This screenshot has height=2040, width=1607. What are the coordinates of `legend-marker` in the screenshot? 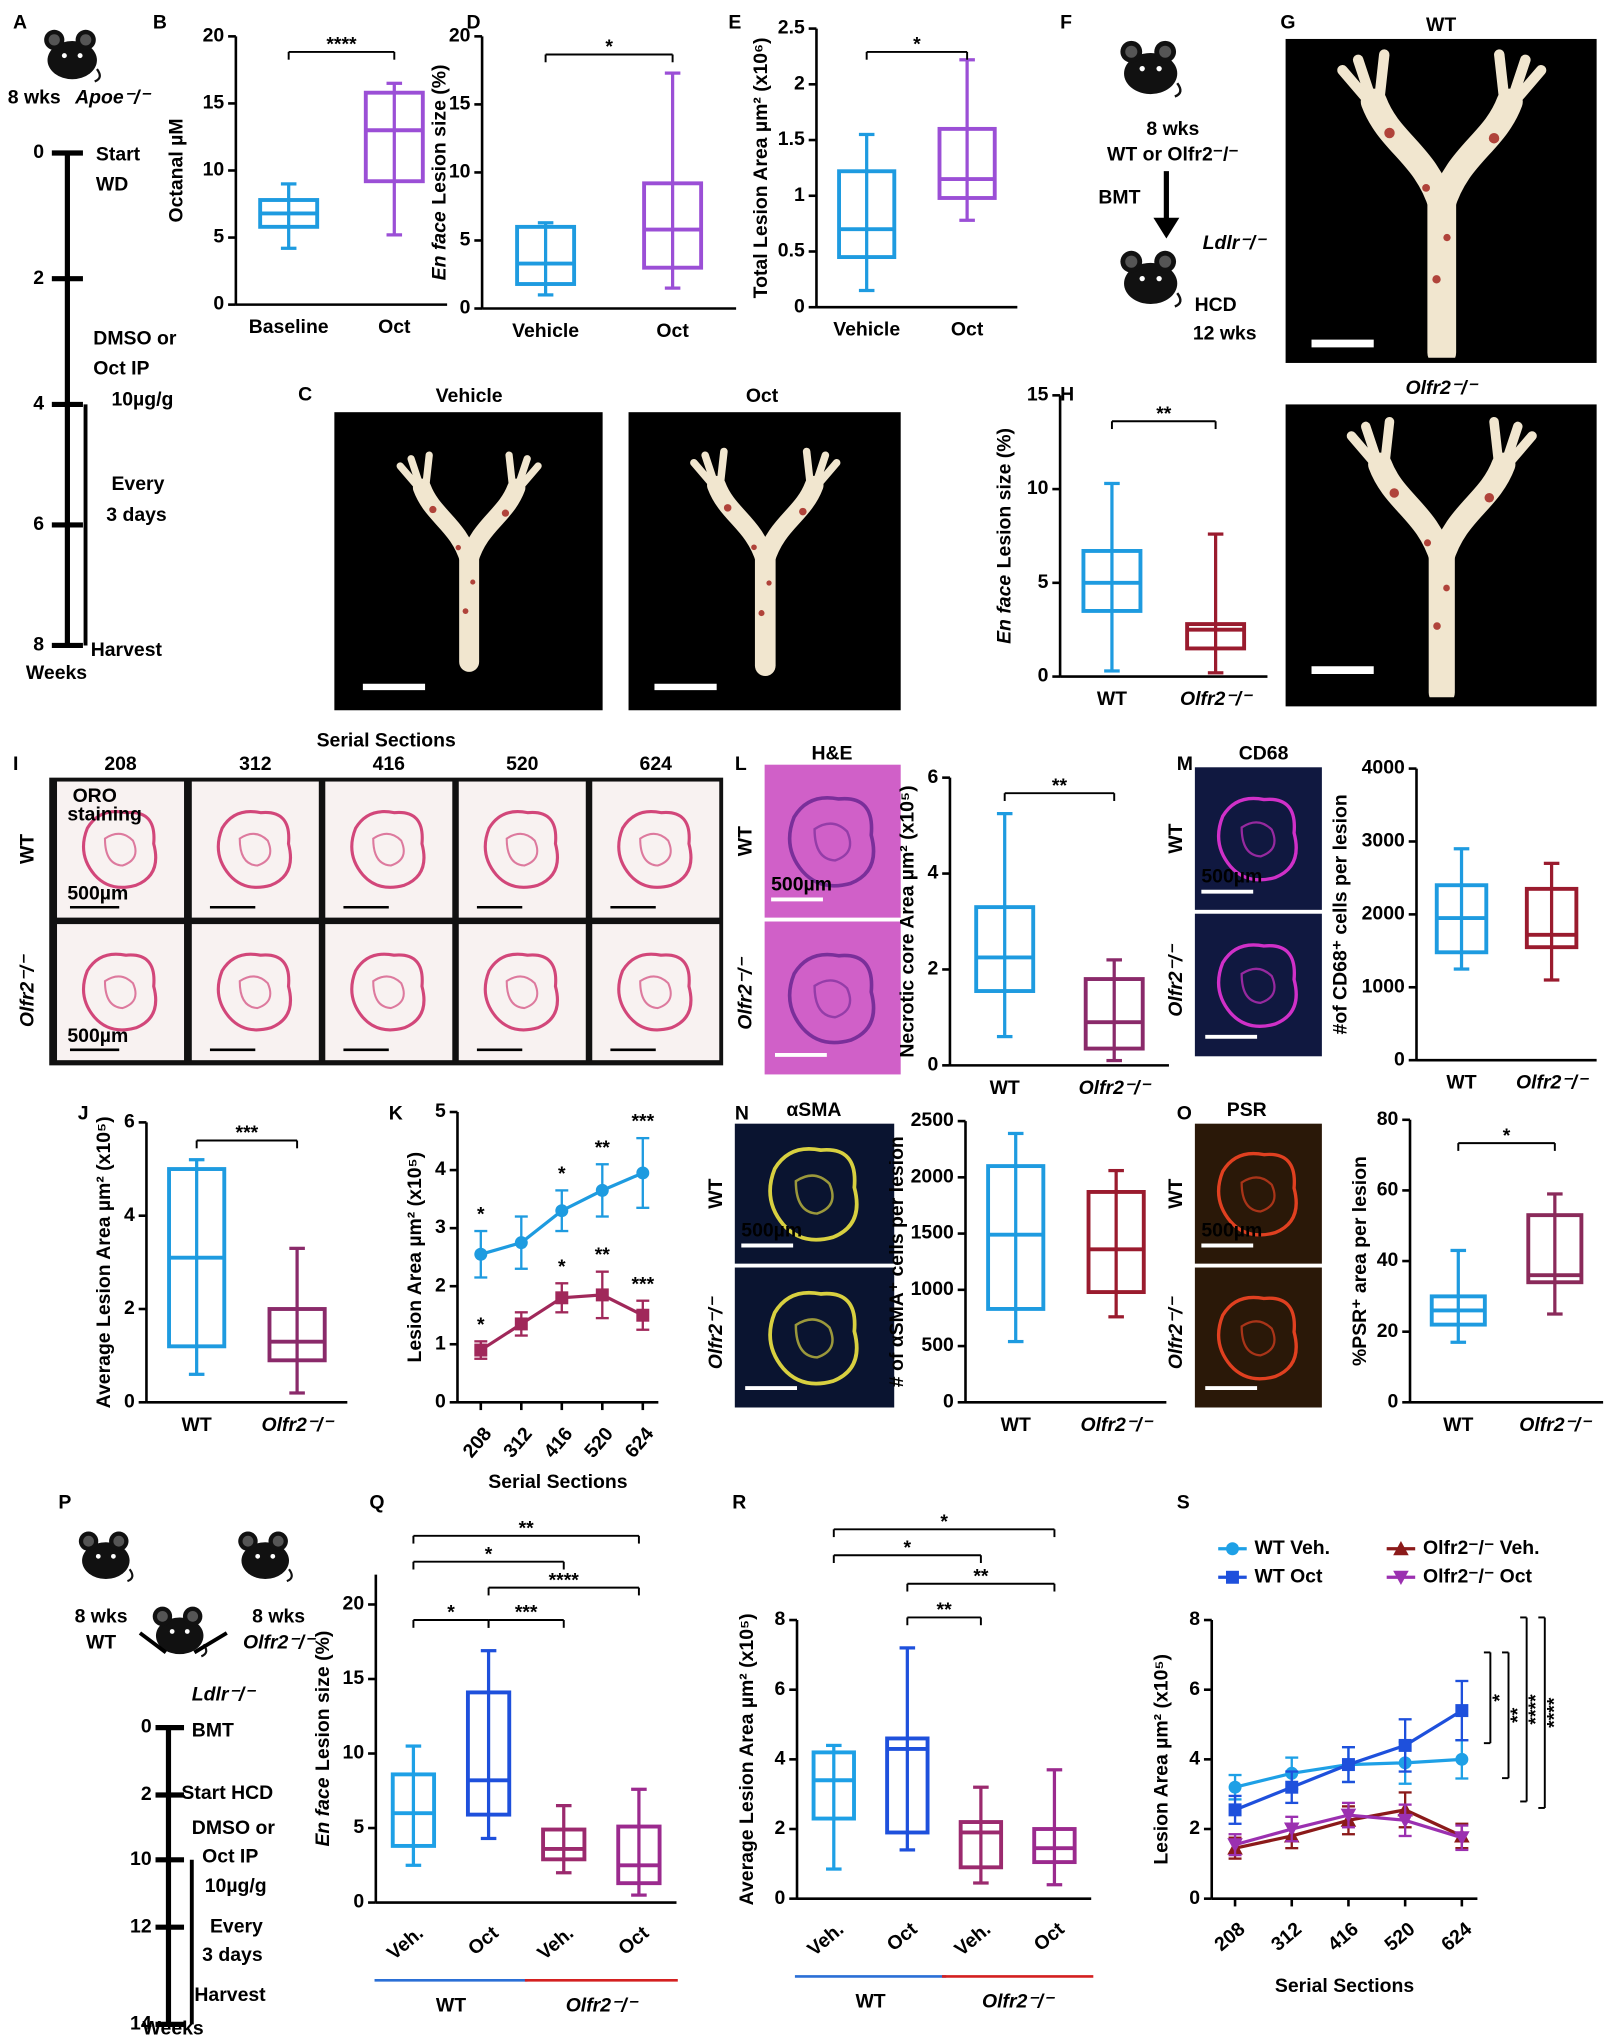 It's located at (1232, 1549).